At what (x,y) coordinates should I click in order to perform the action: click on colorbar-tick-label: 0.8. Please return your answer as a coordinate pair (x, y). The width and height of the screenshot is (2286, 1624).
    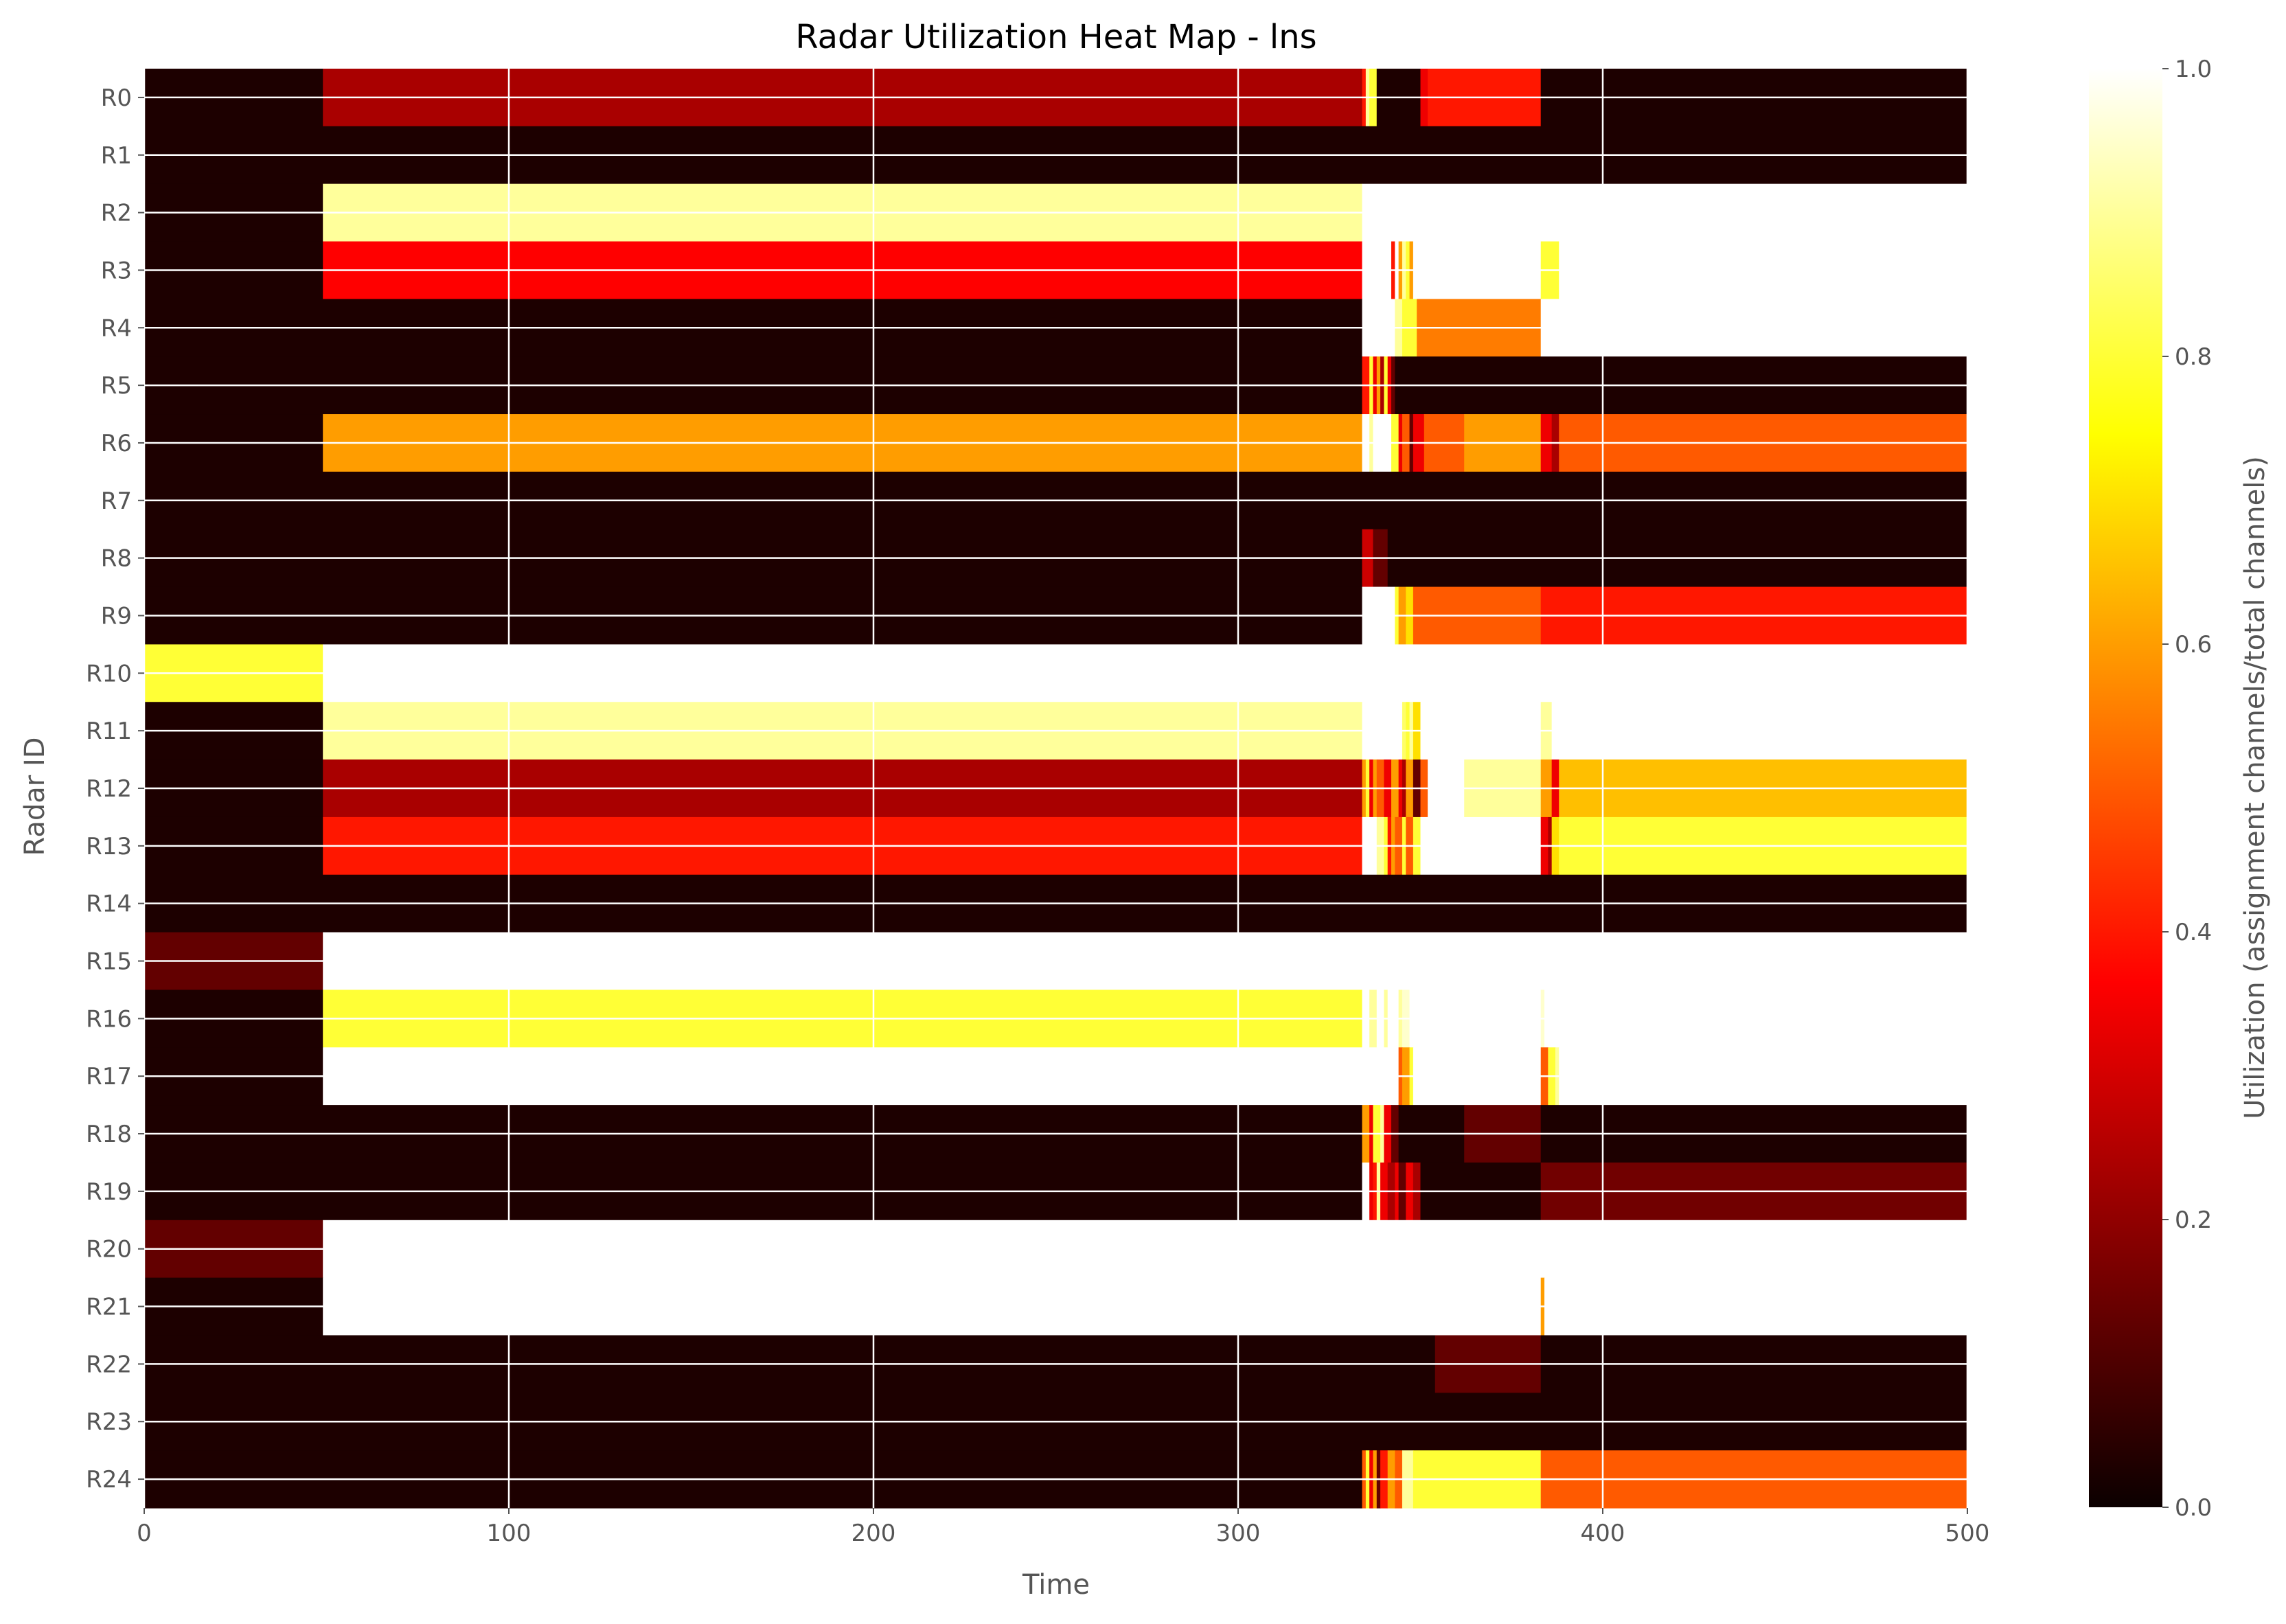
    Looking at the image, I should click on (2193, 357).